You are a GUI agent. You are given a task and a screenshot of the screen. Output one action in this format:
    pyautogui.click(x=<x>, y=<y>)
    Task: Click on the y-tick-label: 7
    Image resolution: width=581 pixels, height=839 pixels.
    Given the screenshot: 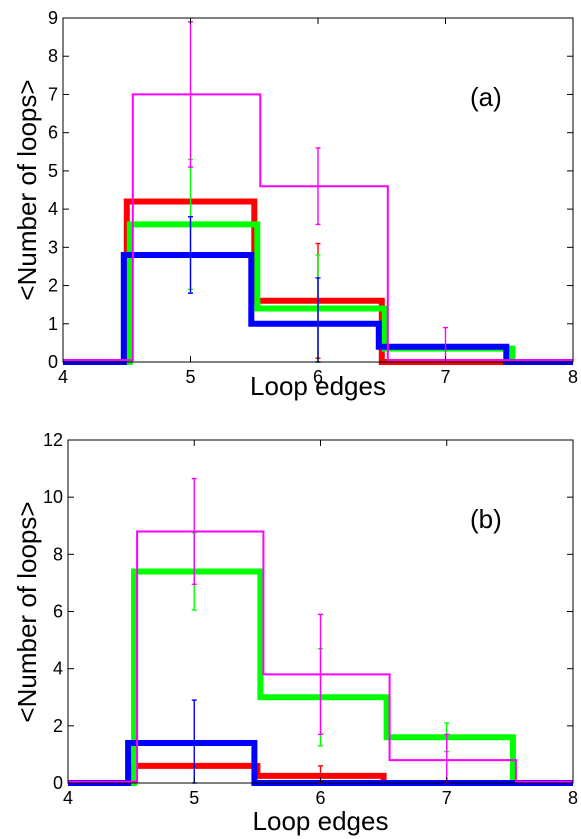 What is the action you would take?
    pyautogui.click(x=53, y=94)
    